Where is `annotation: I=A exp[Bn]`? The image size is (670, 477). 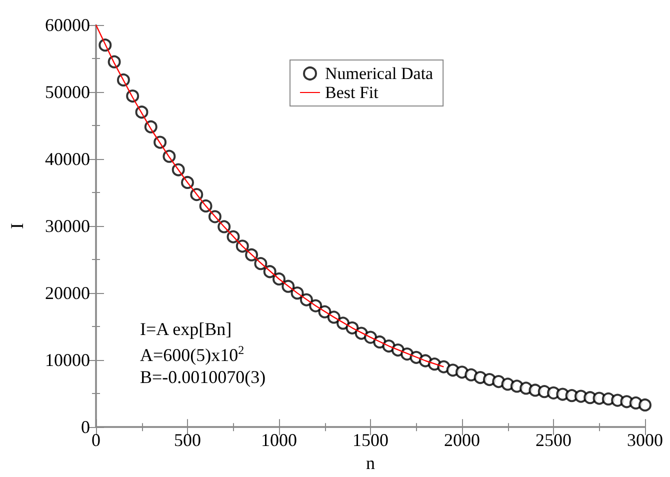 annotation: I=A exp[Bn] is located at coordinates (186, 329).